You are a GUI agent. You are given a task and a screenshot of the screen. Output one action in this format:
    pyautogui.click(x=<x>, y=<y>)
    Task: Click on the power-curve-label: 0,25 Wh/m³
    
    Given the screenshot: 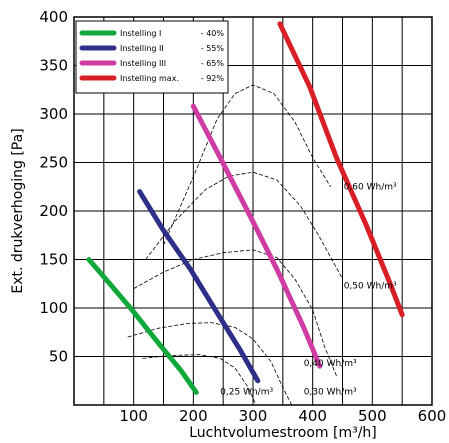 What is the action you would take?
    pyautogui.click(x=246, y=392)
    